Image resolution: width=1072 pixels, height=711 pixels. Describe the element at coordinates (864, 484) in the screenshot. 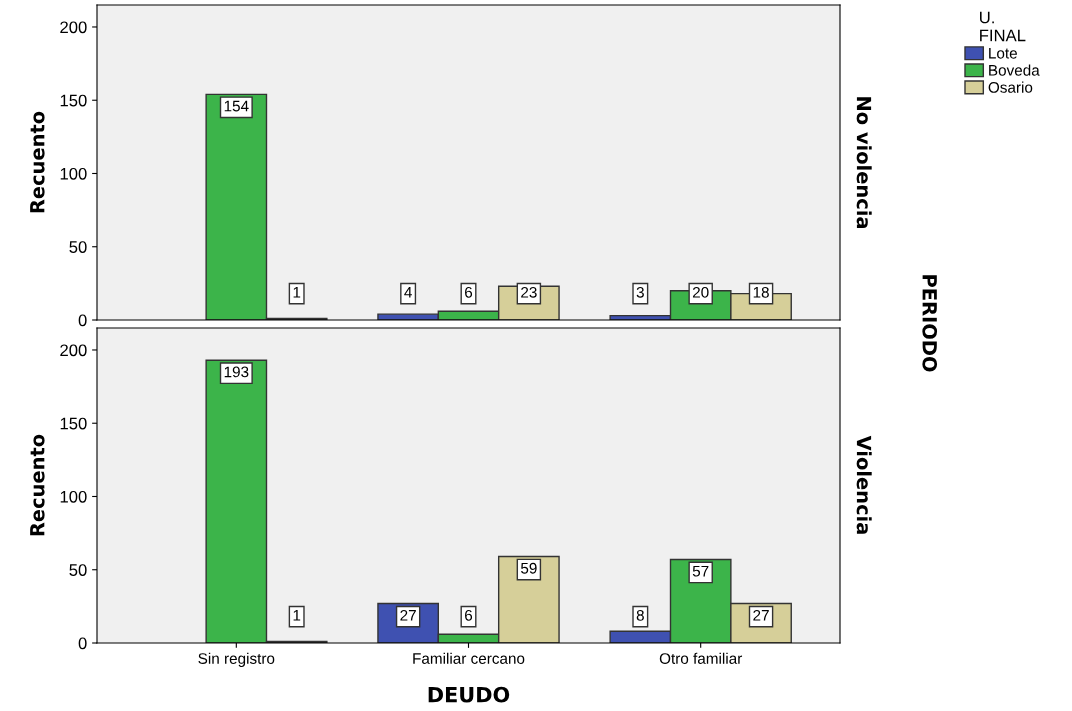

I see `text: Violencia` at that location.